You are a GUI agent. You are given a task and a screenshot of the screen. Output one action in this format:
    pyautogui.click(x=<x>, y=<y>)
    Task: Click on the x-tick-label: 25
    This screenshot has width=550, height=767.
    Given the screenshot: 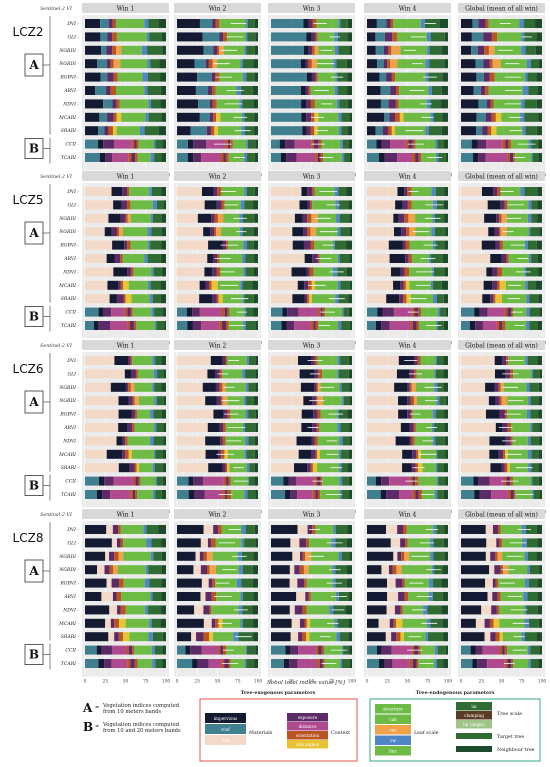 What is the action you would take?
    pyautogui.click(x=197, y=681)
    